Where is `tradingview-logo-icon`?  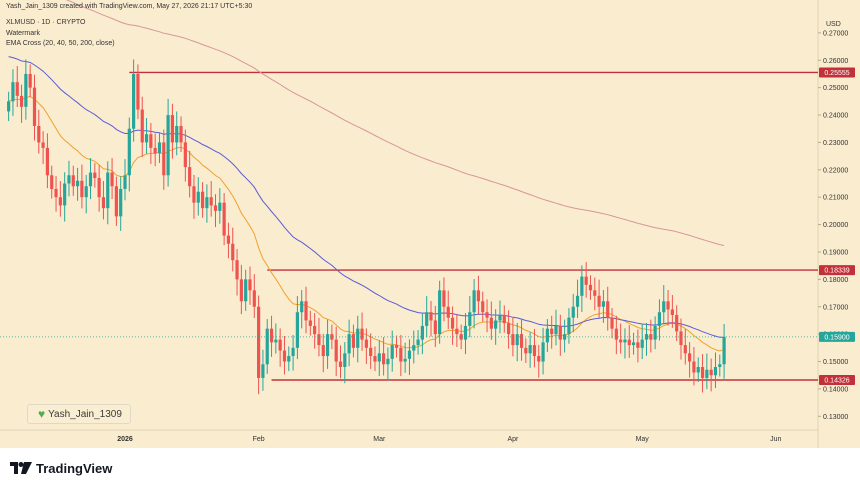
tradingview-logo-icon is located at coordinates (21, 468).